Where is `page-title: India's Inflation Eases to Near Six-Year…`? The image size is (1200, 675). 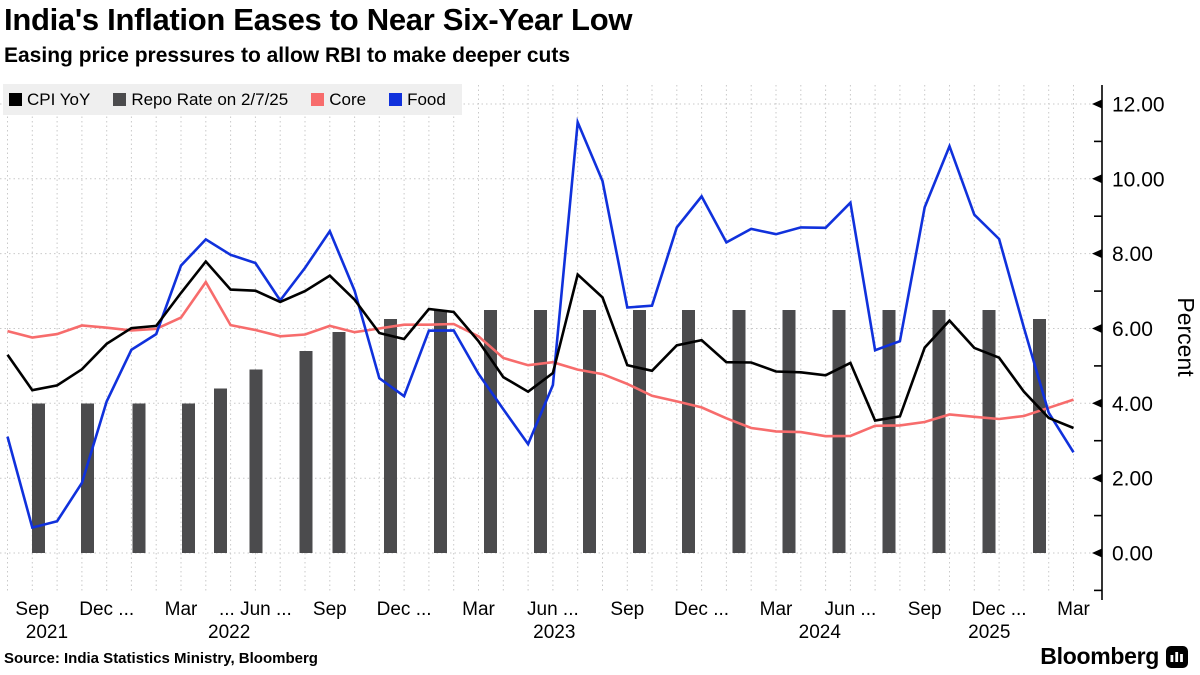 page-title: India's Inflation Eases to Near Six-Year… is located at coordinates (318, 19).